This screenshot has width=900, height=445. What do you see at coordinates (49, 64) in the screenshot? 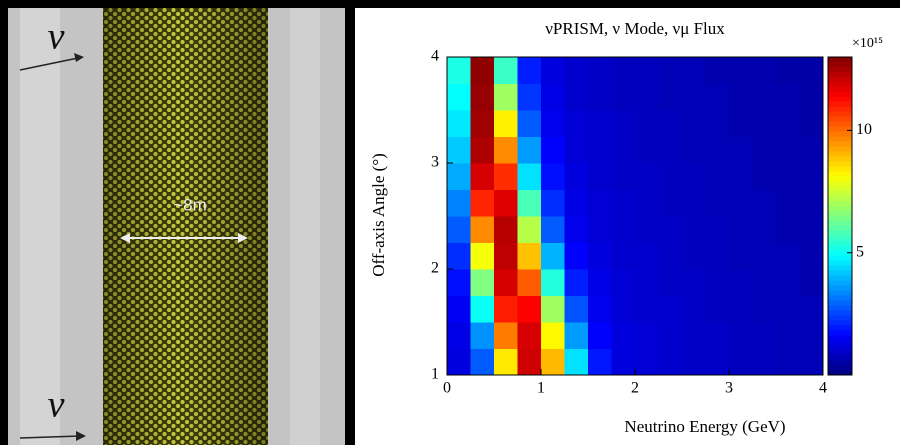
I see `beam-arrow` at bounding box center [49, 64].